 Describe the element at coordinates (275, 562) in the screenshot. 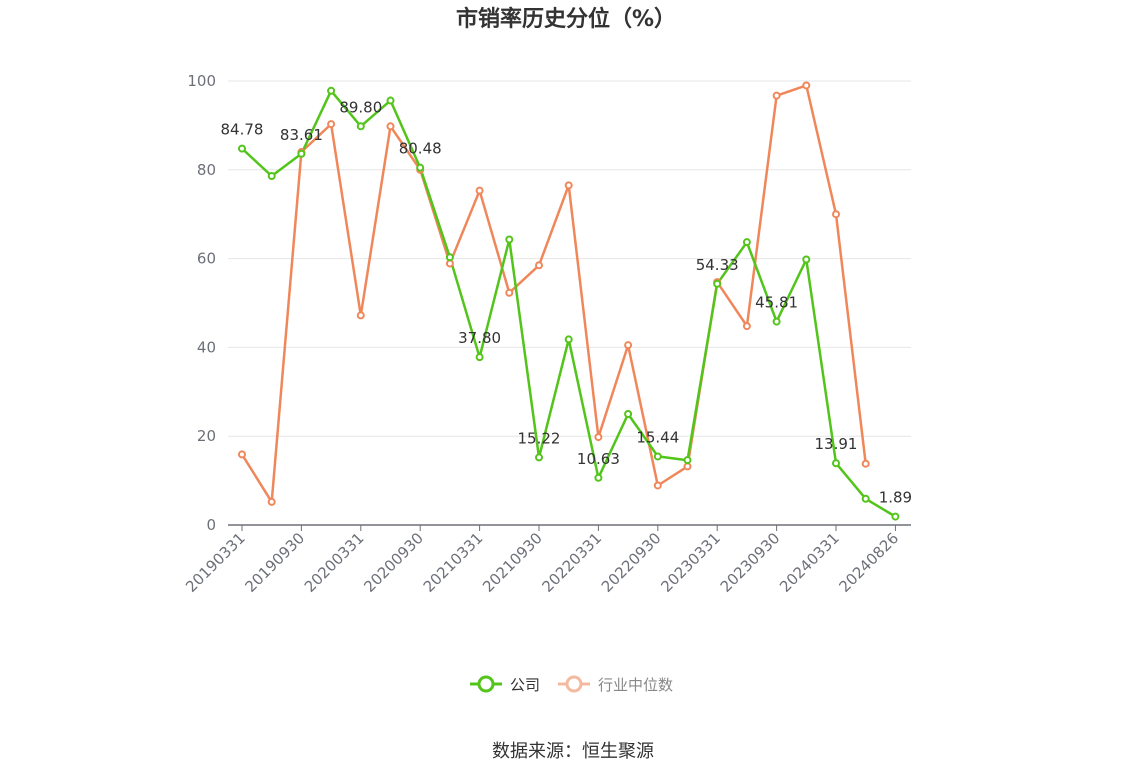

I see `x-tick-label: 20190930` at that location.